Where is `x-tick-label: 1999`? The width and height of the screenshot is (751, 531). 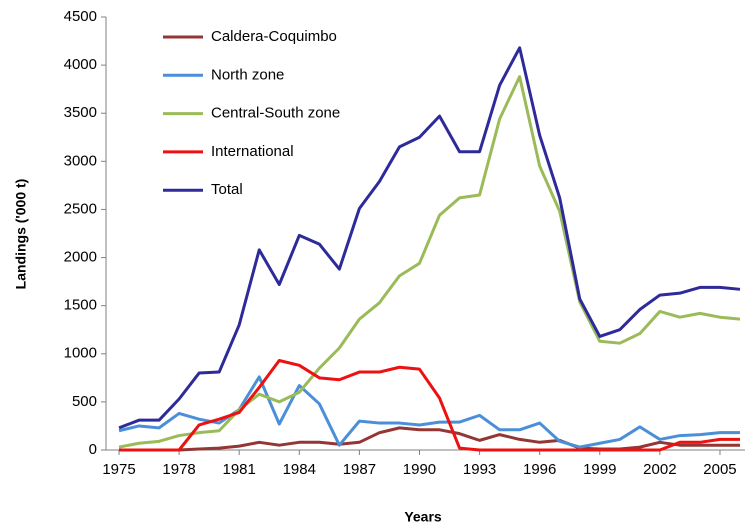
x-tick-label: 1999 is located at coordinates (599, 469).